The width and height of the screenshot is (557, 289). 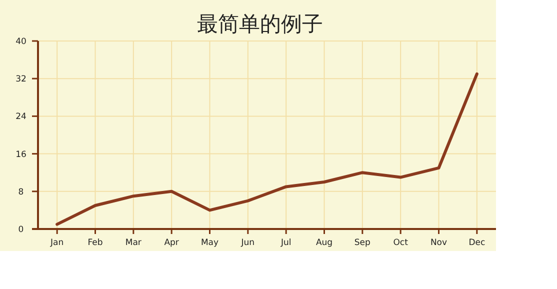 What do you see at coordinates (362, 243) in the screenshot?
I see `x-tick-label: Sep` at bounding box center [362, 243].